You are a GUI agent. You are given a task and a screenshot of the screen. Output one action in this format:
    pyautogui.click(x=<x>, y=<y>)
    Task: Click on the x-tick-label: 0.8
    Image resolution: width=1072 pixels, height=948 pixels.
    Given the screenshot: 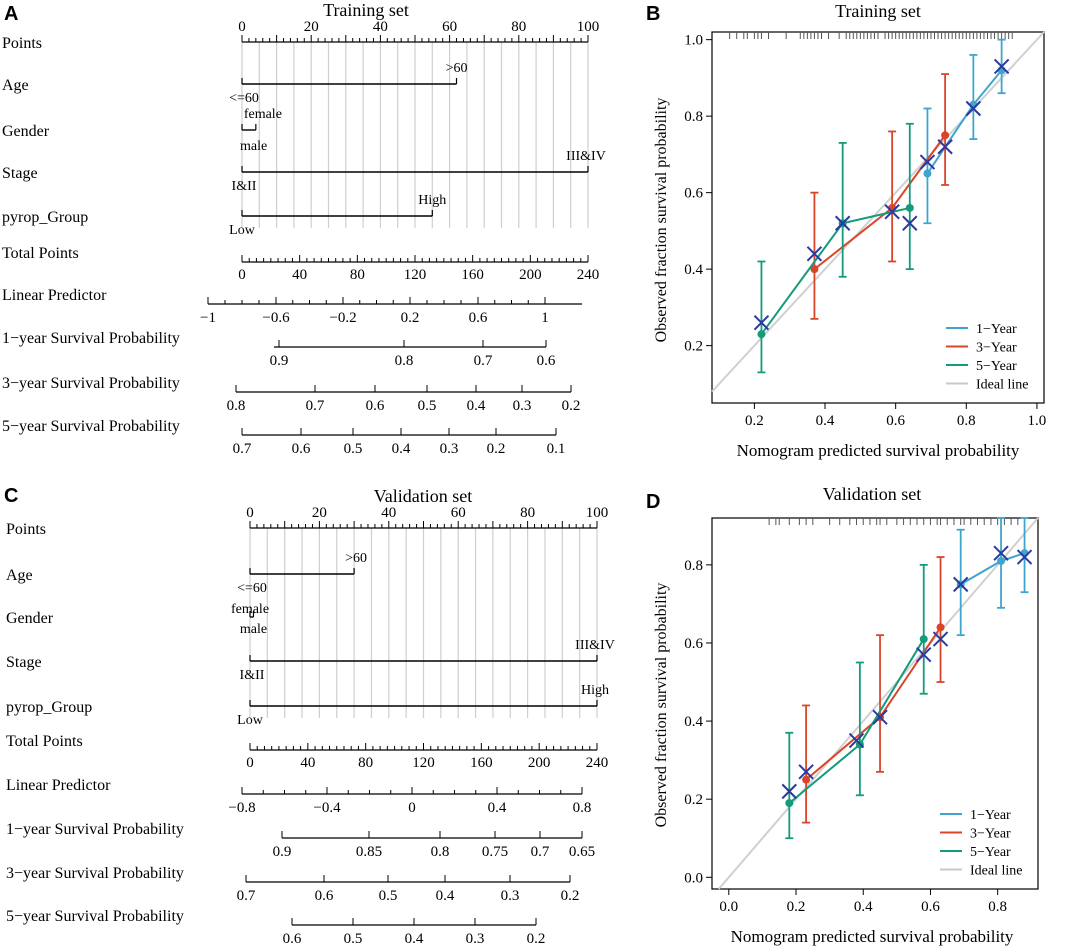 What is the action you would take?
    pyautogui.click(x=997, y=907)
    